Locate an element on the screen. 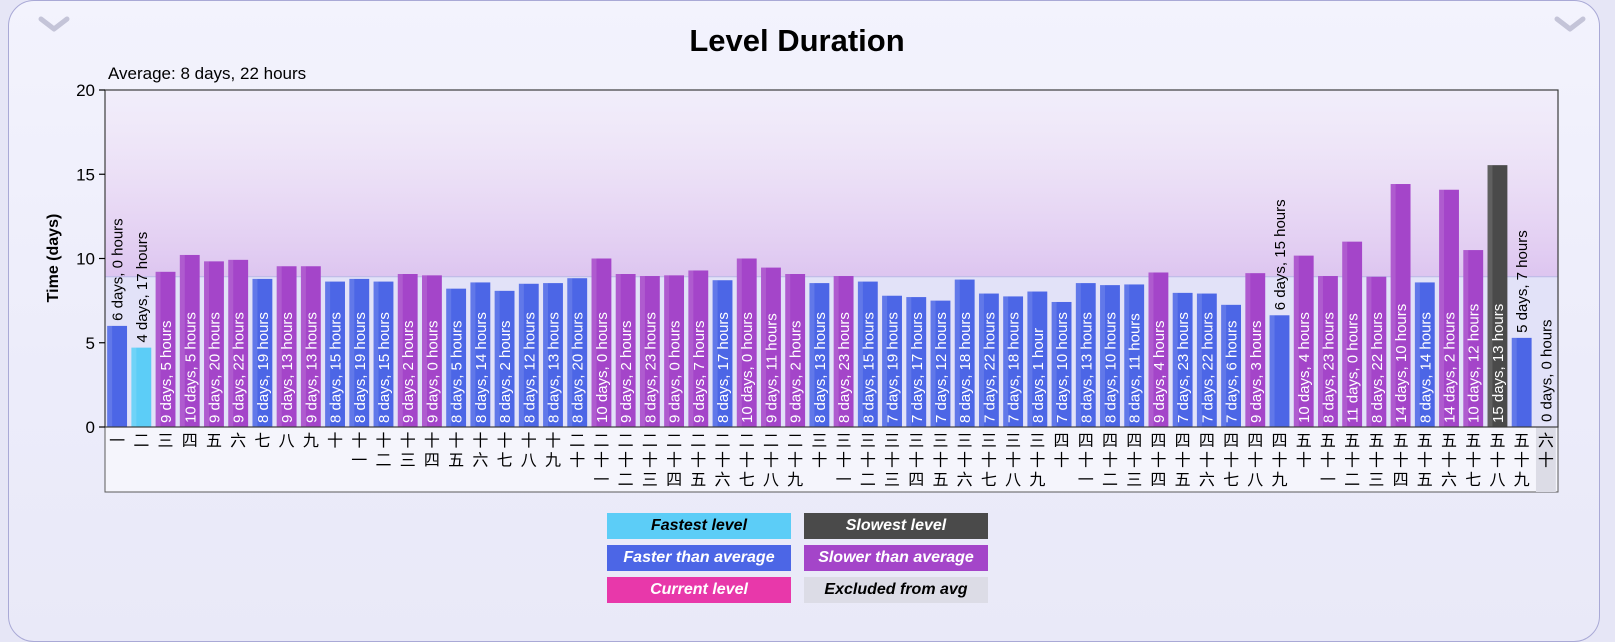  bar-二十四 is located at coordinates (674, 351).